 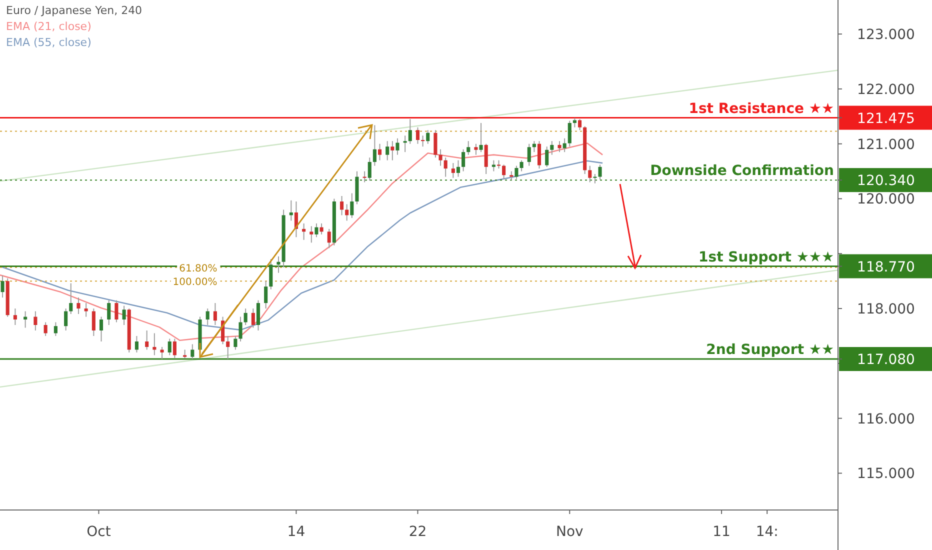 What do you see at coordinates (570, 532) in the screenshot?
I see `x-tick-label: Nov` at bounding box center [570, 532].